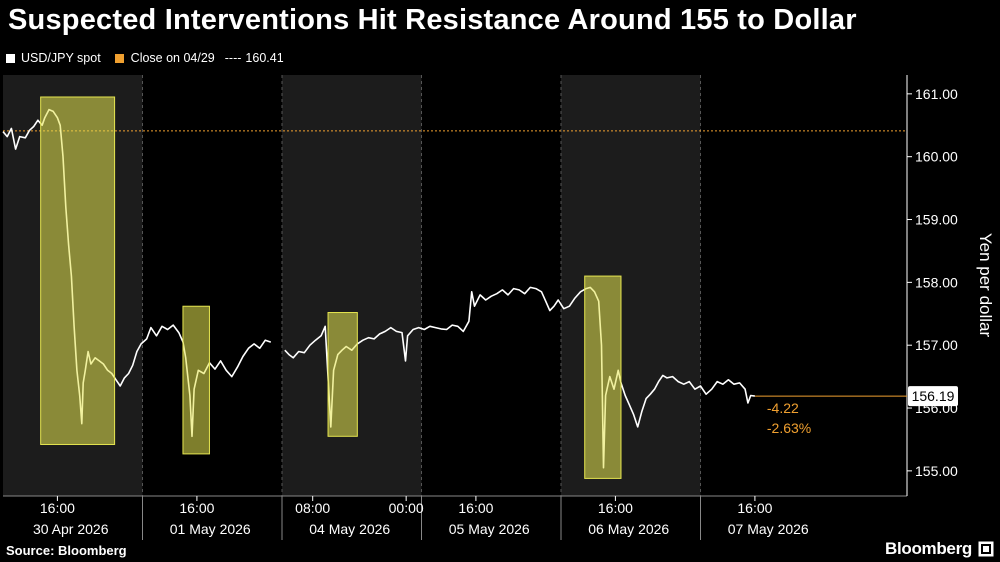 The height and width of the screenshot is (562, 1000). What do you see at coordinates (936, 282) in the screenshot?
I see `y-tick-label-3: 158.00` at bounding box center [936, 282].